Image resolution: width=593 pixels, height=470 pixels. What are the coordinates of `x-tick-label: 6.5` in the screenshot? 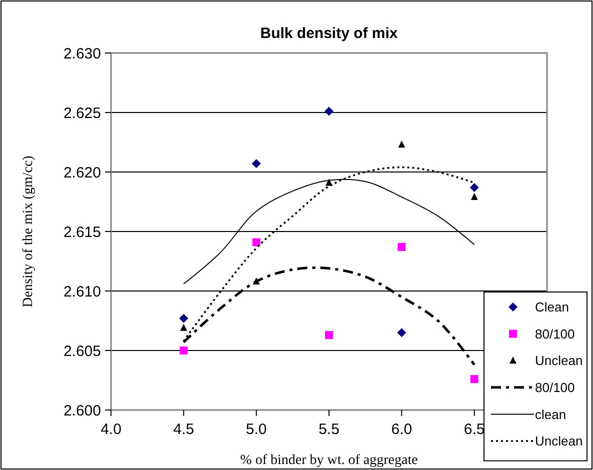 It's located at (474, 429).